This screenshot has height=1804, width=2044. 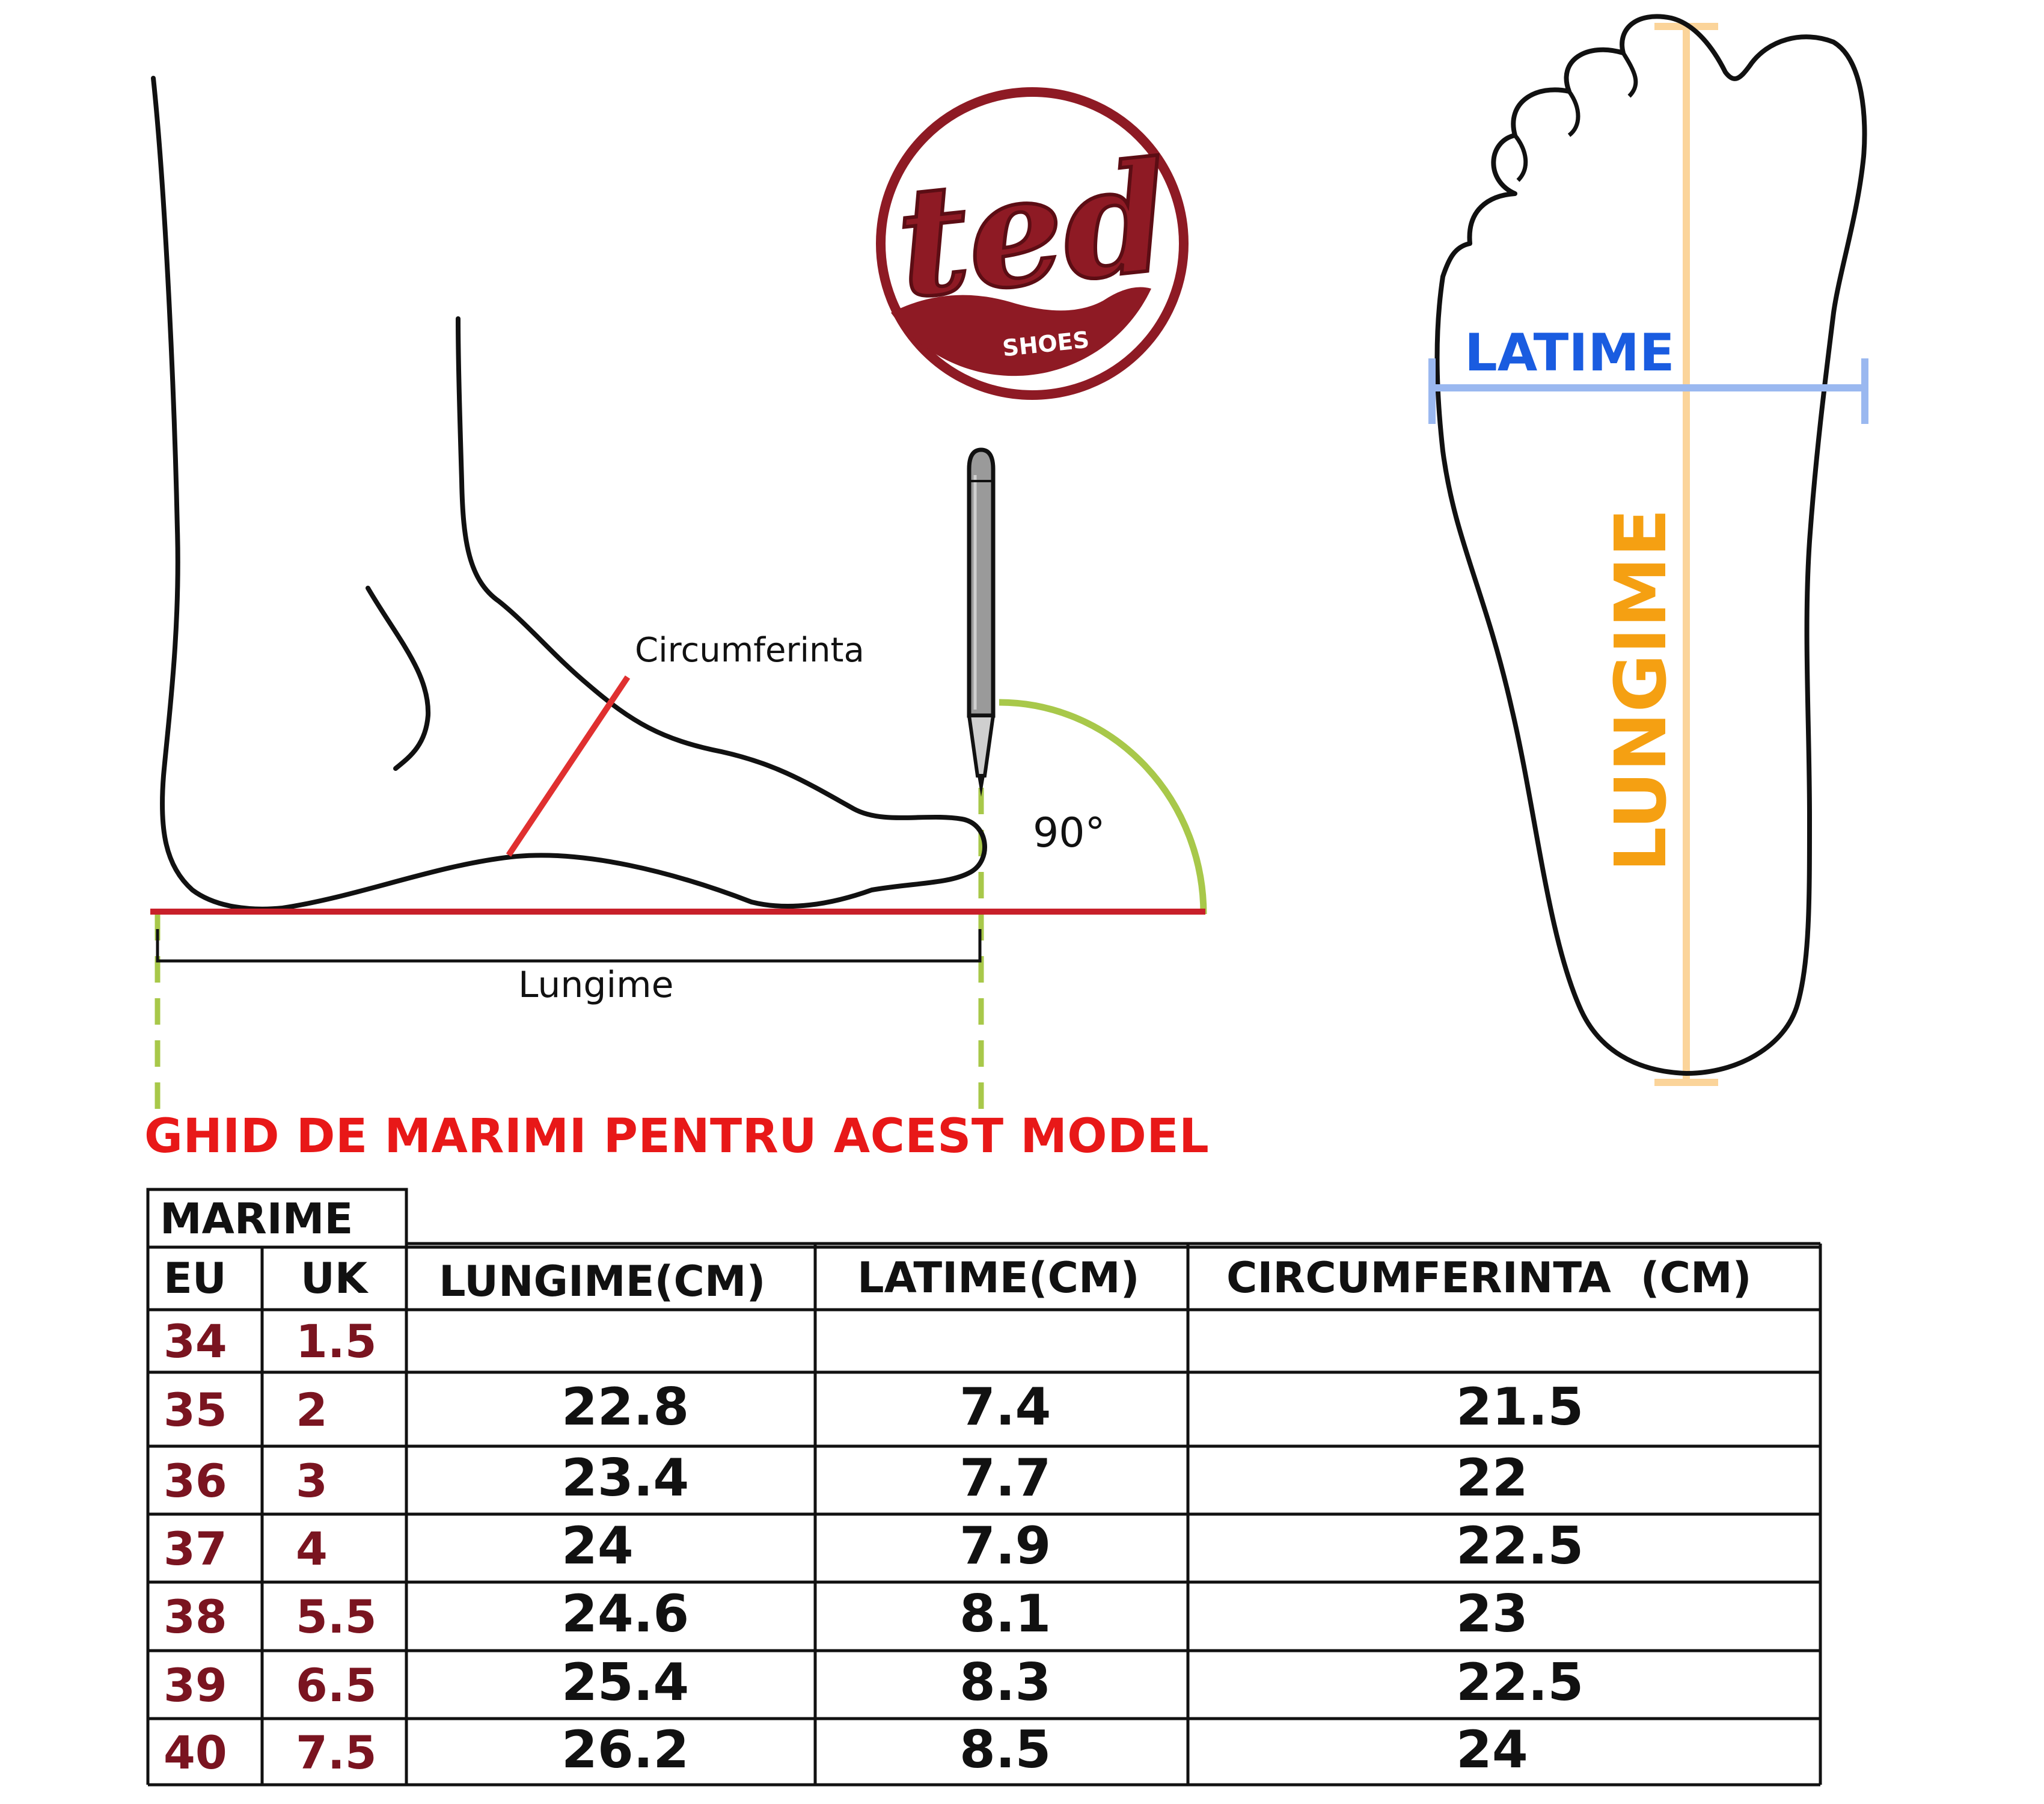 I want to click on table-row-eu: 40, so click(x=195, y=1752).